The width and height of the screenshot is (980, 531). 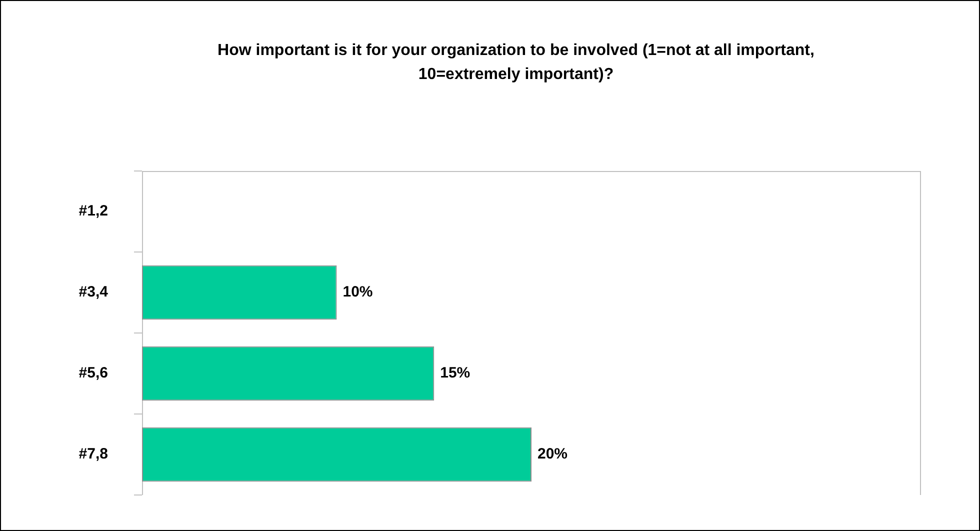 I want to click on data-label: 15%, so click(x=455, y=373).